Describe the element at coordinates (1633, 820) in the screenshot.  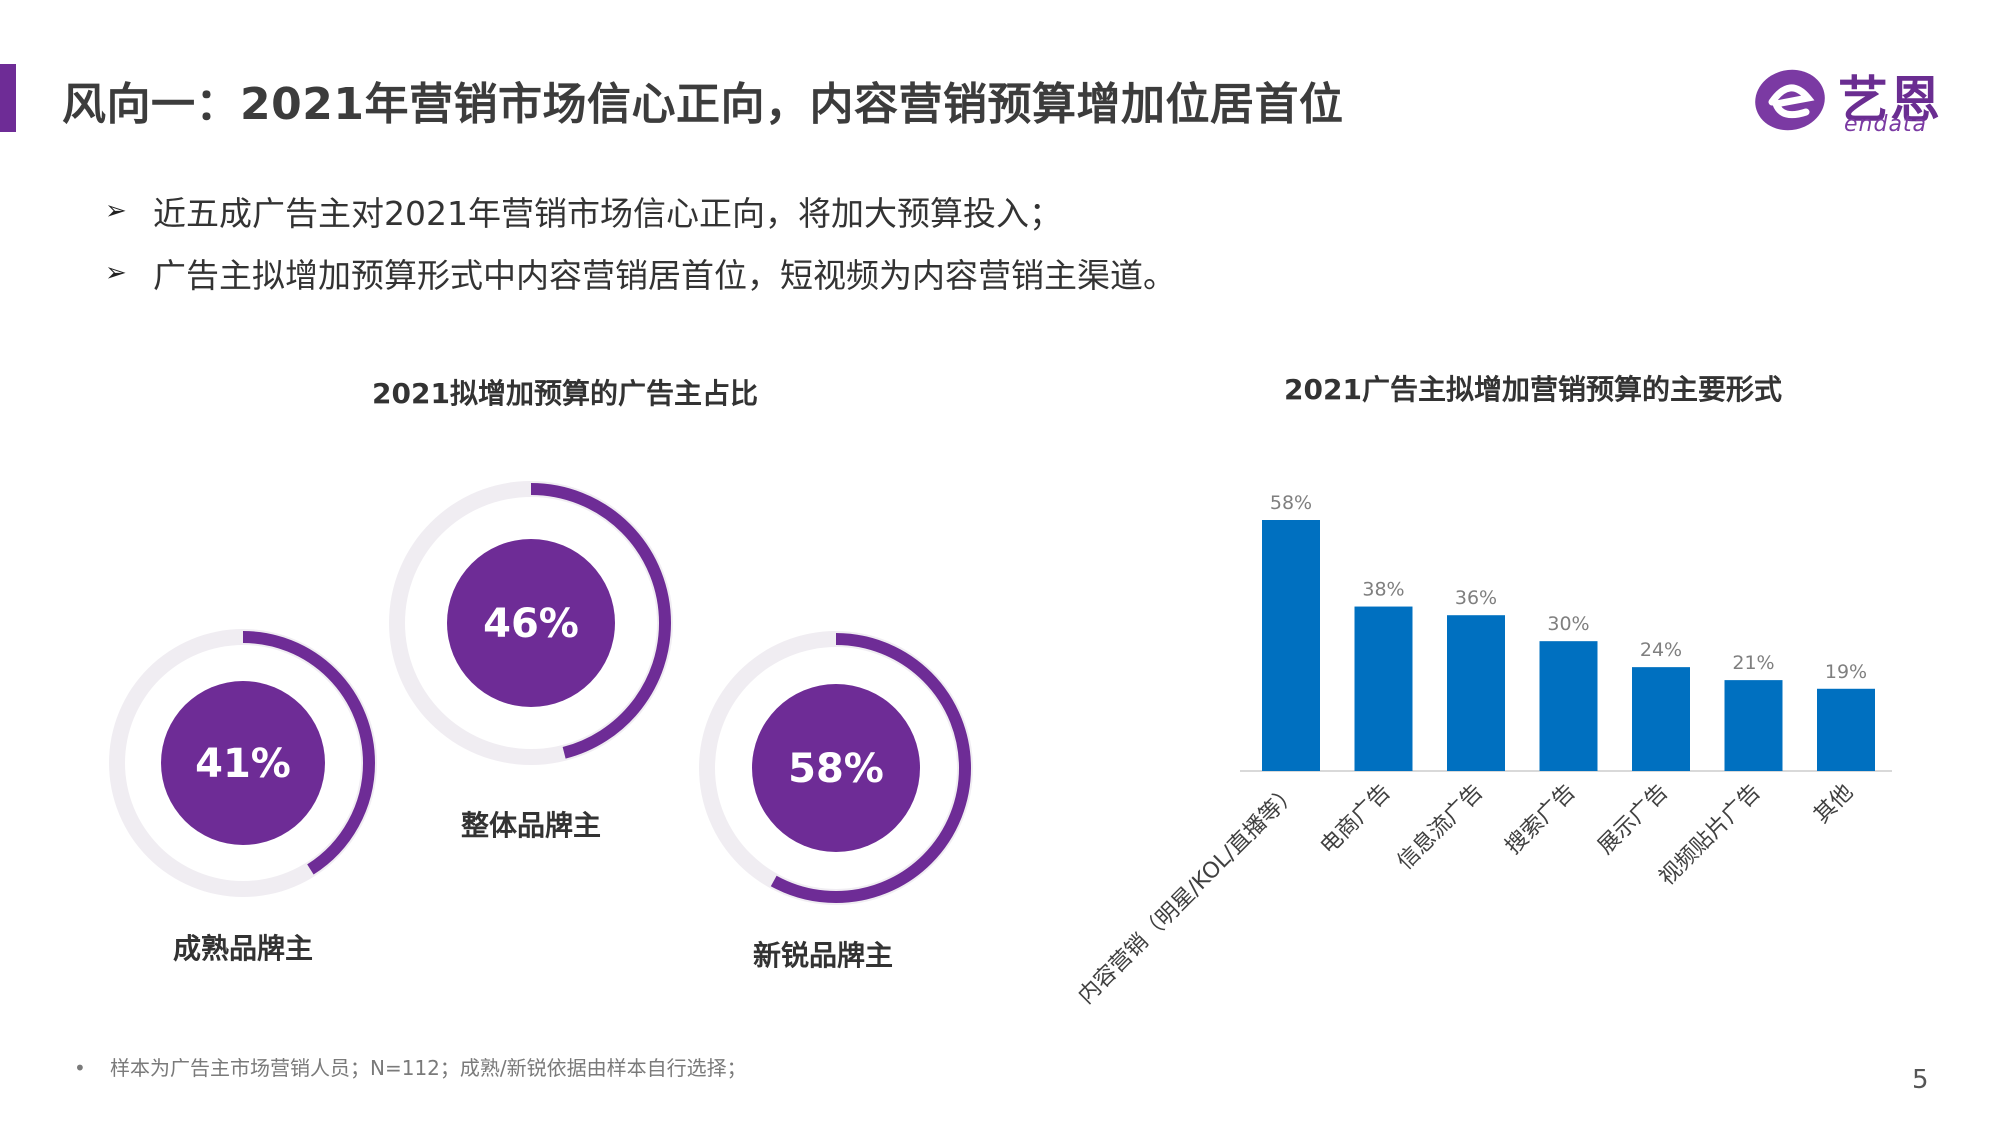
I see `x-tick-label: 展示广告` at that location.